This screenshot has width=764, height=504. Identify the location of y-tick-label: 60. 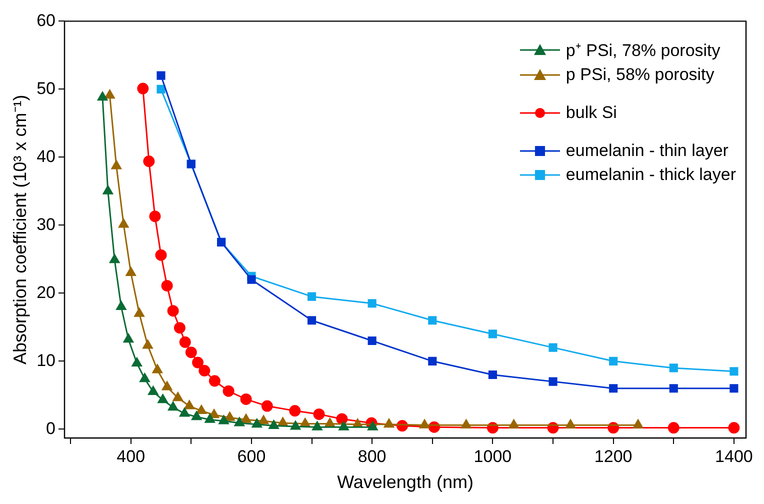
(46, 20).